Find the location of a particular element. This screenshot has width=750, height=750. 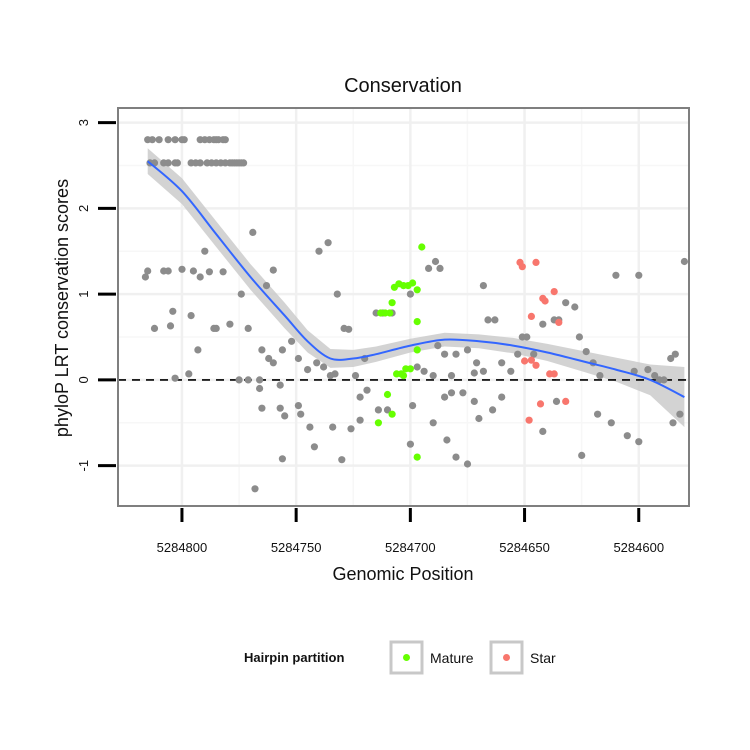

x-tick-label: 5284600 is located at coordinates (638, 547).